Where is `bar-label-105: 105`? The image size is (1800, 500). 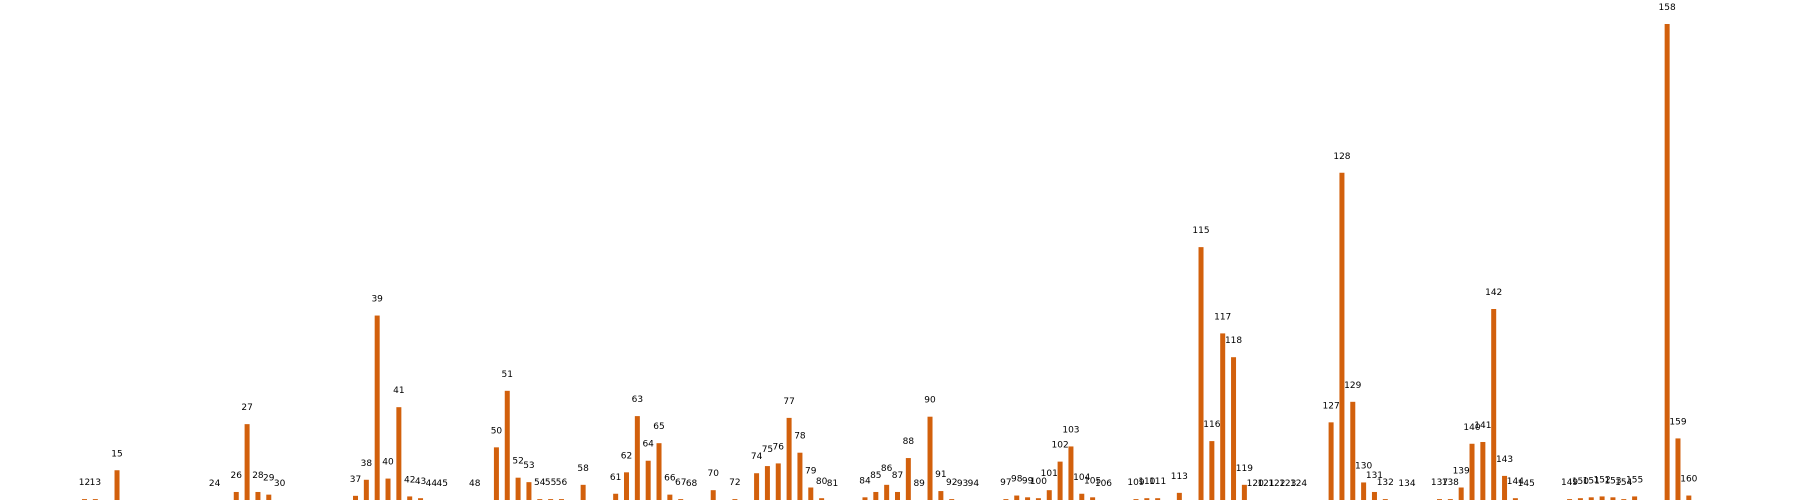 bar-label-105: 105 is located at coordinates (1092, 481).